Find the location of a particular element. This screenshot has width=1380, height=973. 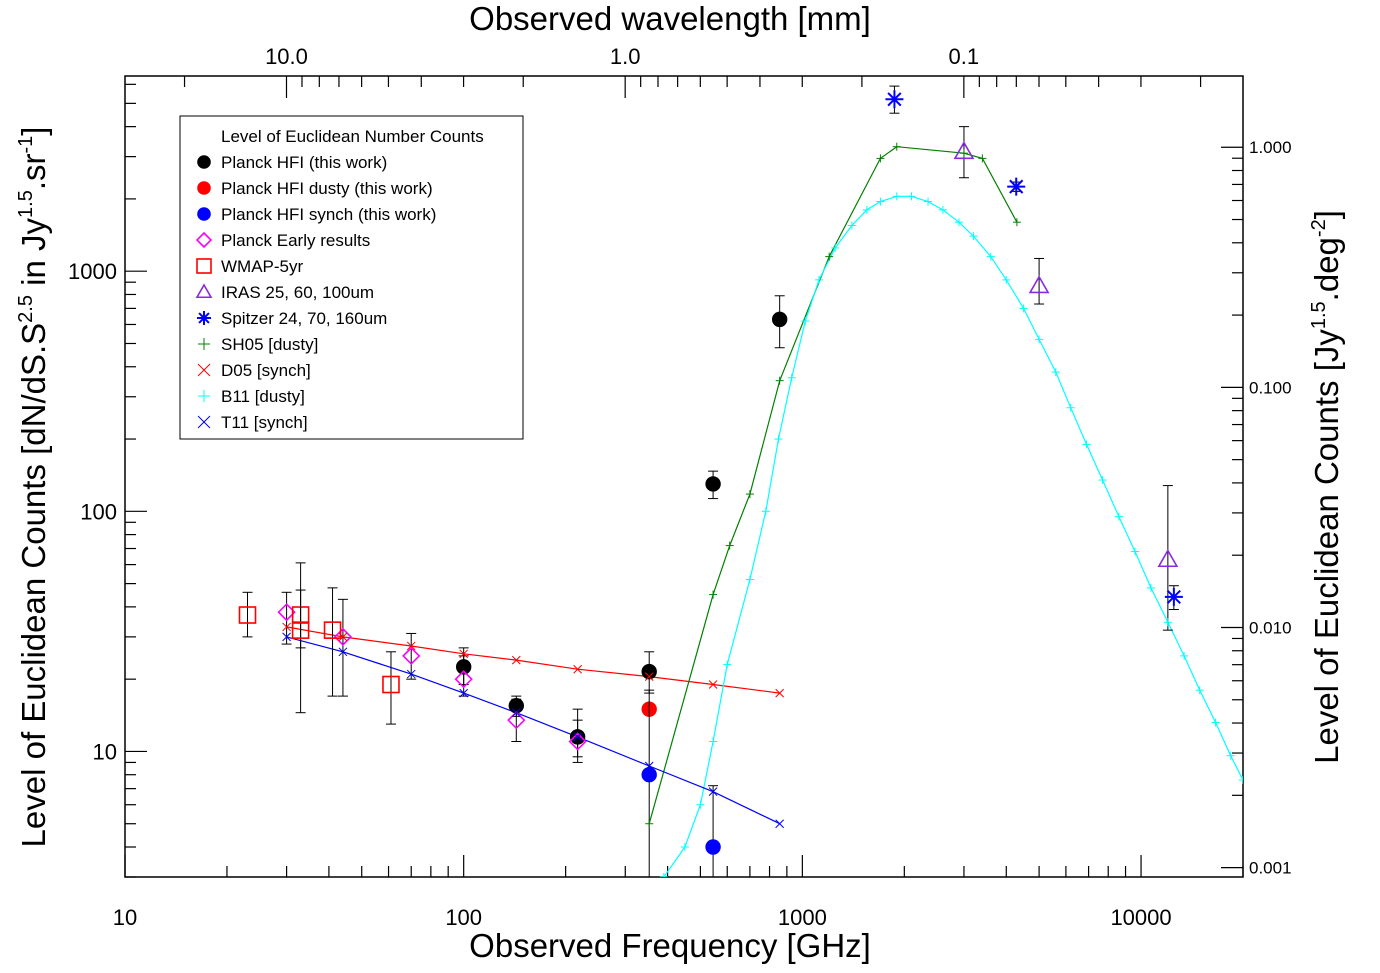

y-tick-label: 100 is located at coordinates (98, 511).